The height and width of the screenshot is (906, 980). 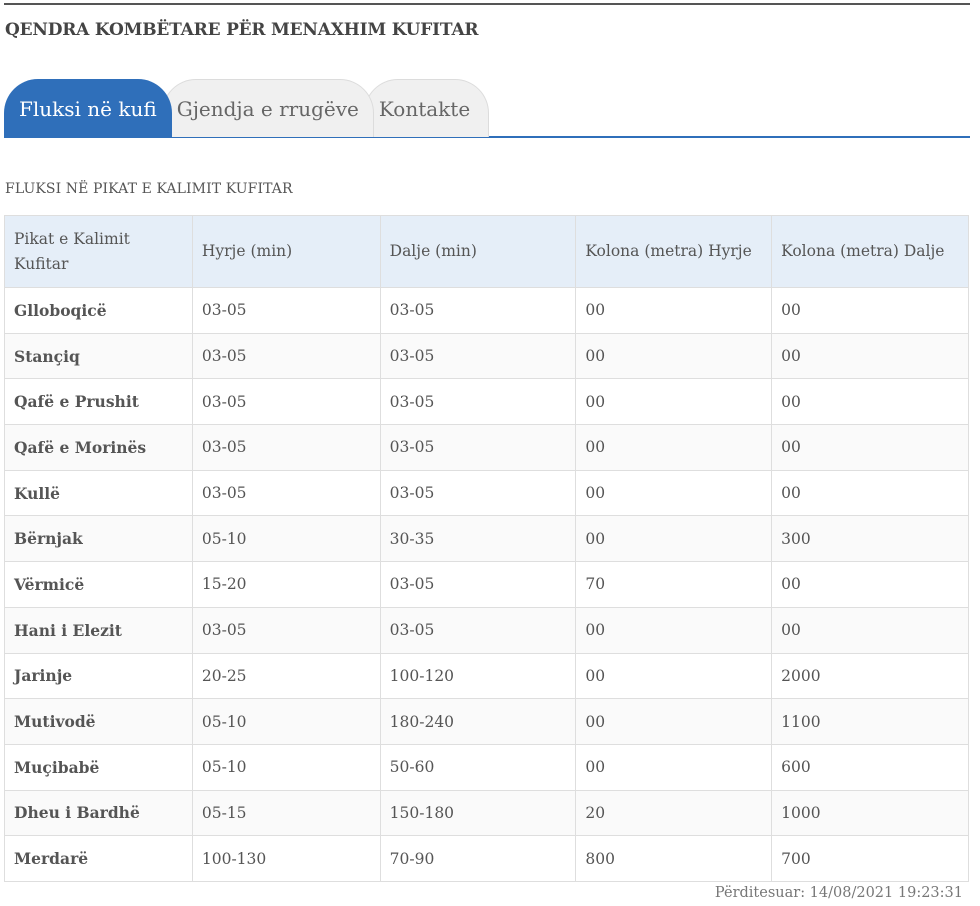 I want to click on crossing-point-name: Merdarë, so click(x=98, y=858).